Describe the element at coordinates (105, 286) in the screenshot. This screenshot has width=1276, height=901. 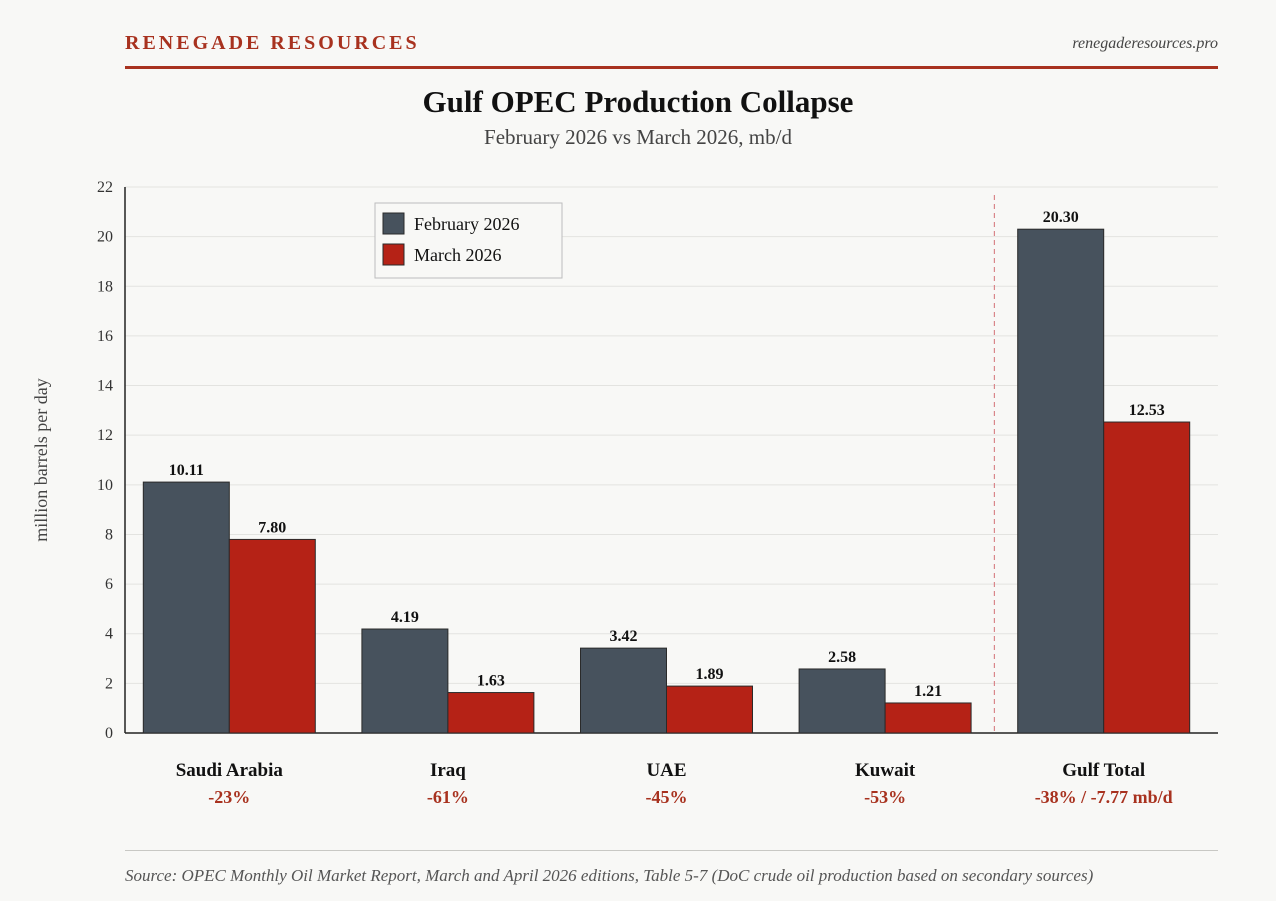
I see `y-tick-label: 18` at that location.